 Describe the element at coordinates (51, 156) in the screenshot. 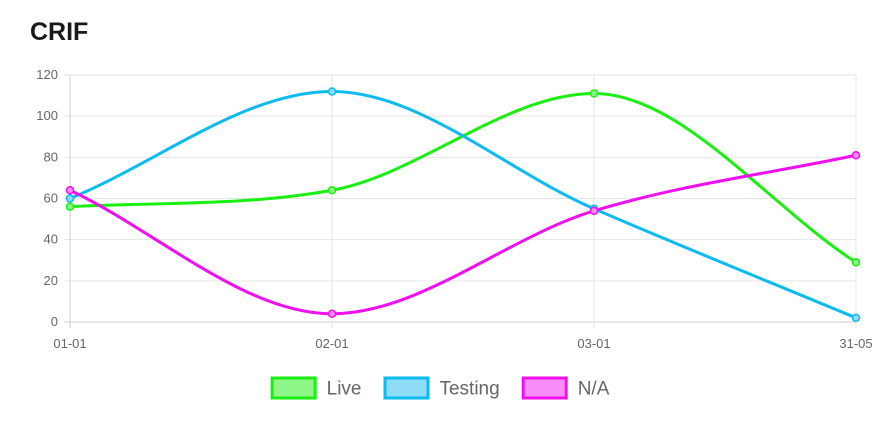

I see `y-tick-label: 80` at that location.